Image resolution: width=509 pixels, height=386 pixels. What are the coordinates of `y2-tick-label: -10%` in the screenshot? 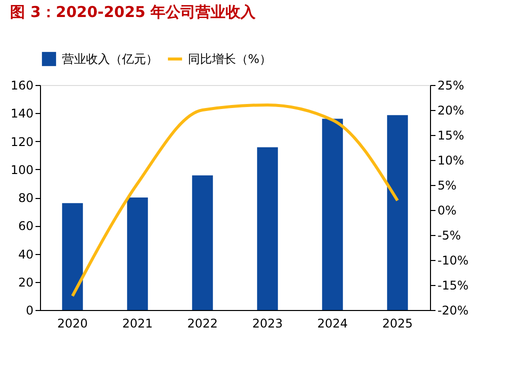 It's located at (453, 261).